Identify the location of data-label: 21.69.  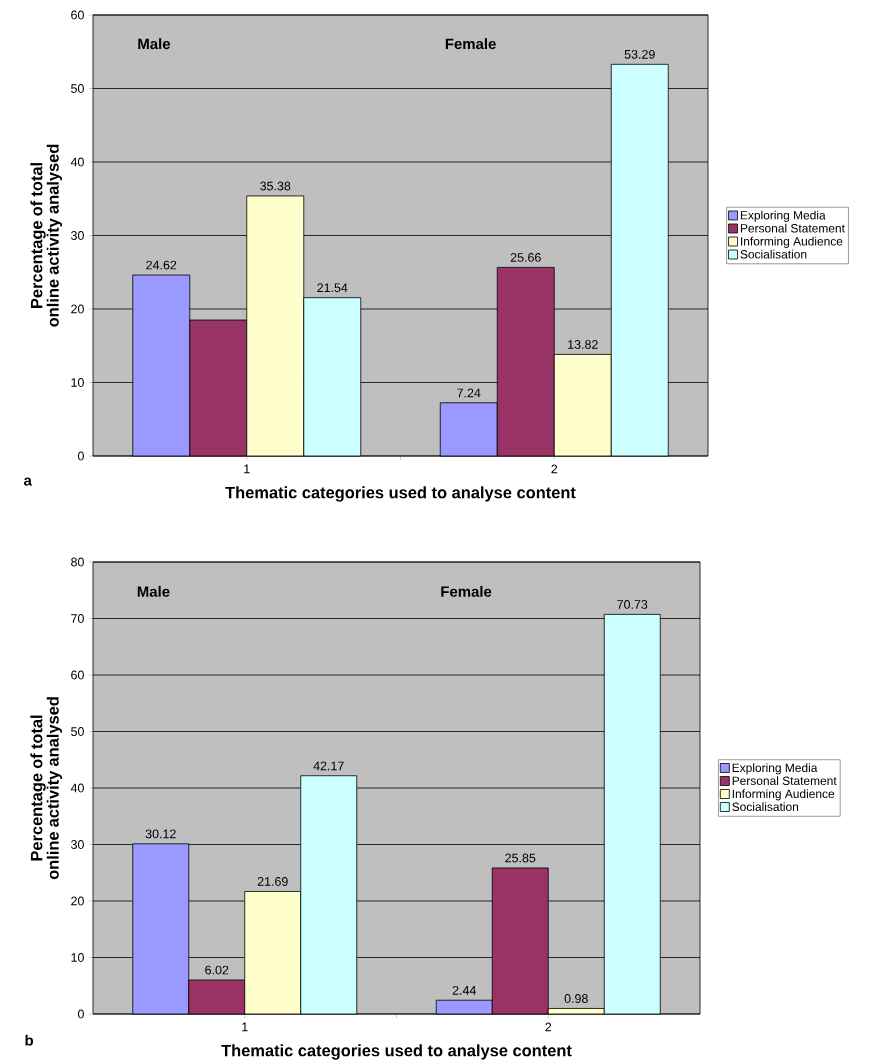
(272, 881).